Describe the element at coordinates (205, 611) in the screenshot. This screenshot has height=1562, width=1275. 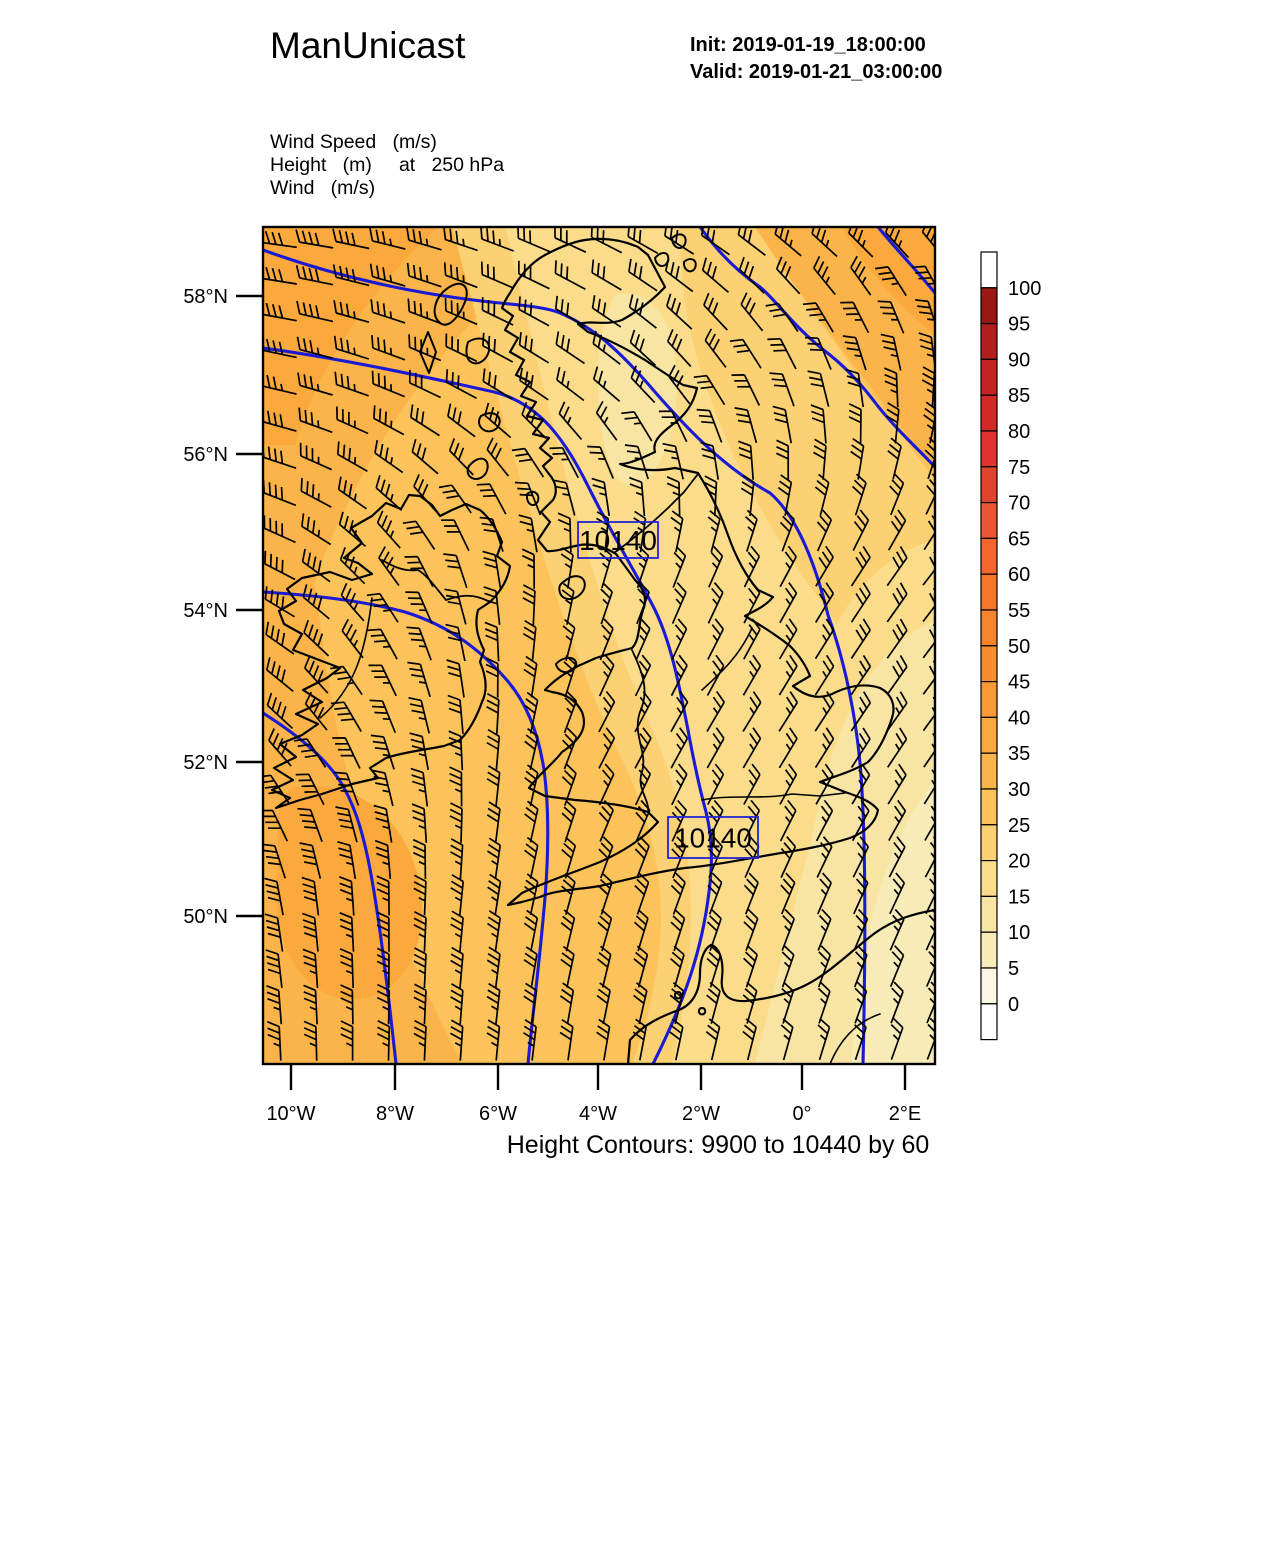
I see `lat-tick-label: 54°N` at that location.